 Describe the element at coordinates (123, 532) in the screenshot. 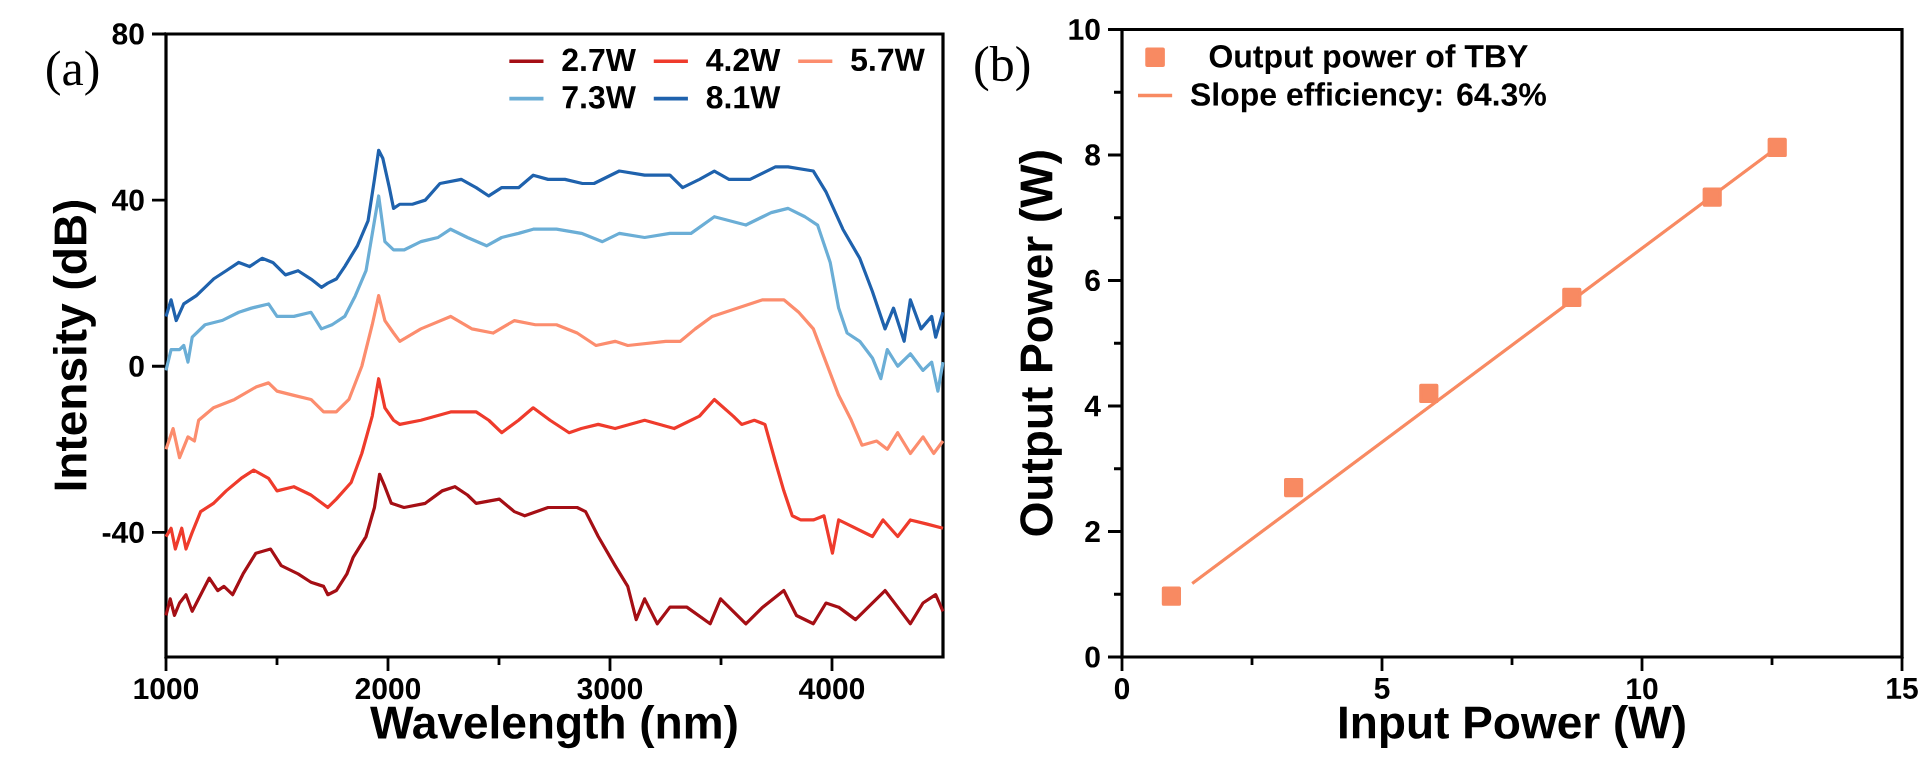

I see `y-tick-label: -40` at that location.